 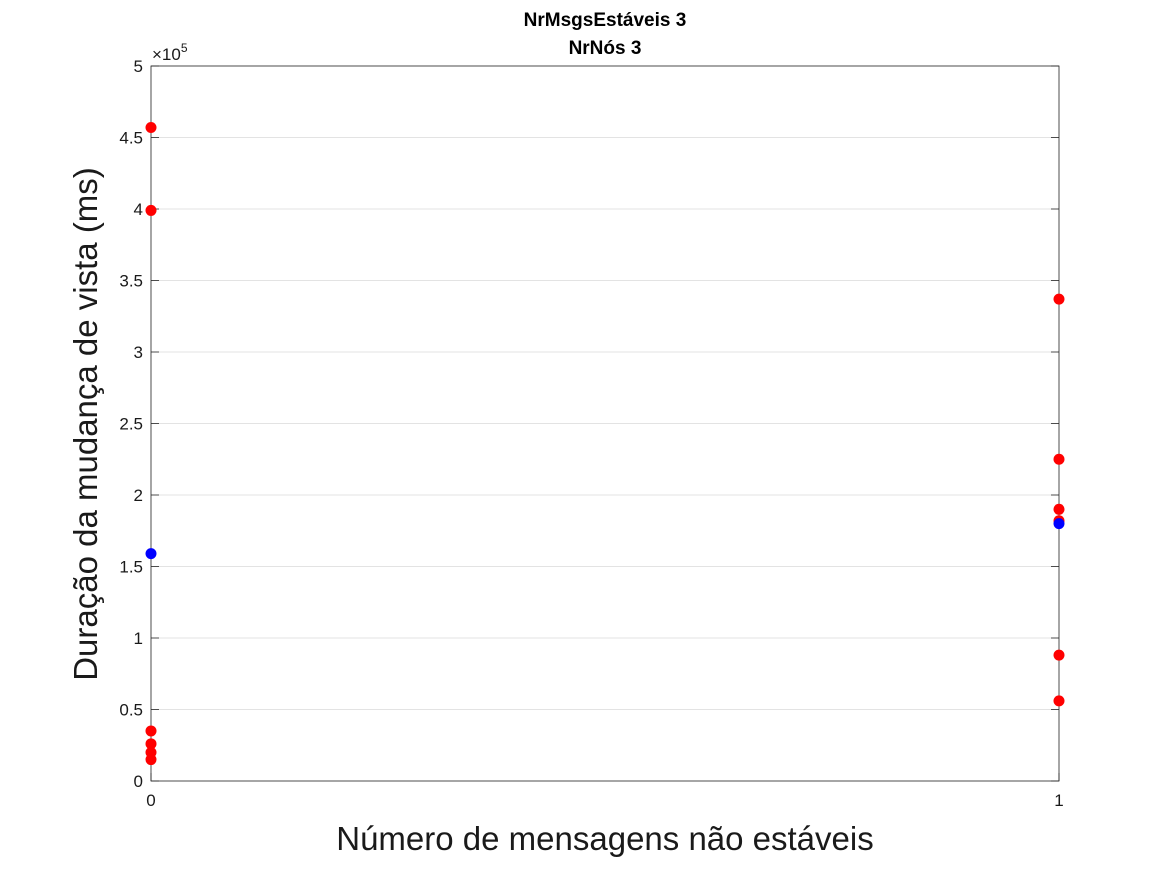 What do you see at coordinates (184, 48) in the screenshot?
I see `y-exponent-power: 5` at bounding box center [184, 48].